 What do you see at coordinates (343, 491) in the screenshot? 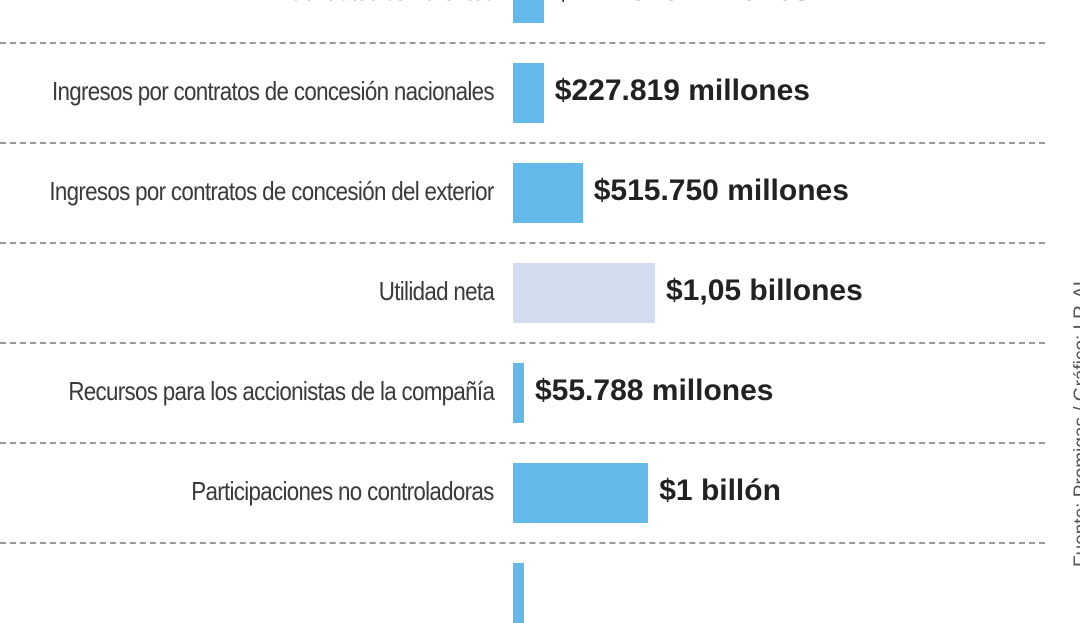
I see `category-label: Participaciones no controladoras` at bounding box center [343, 491].